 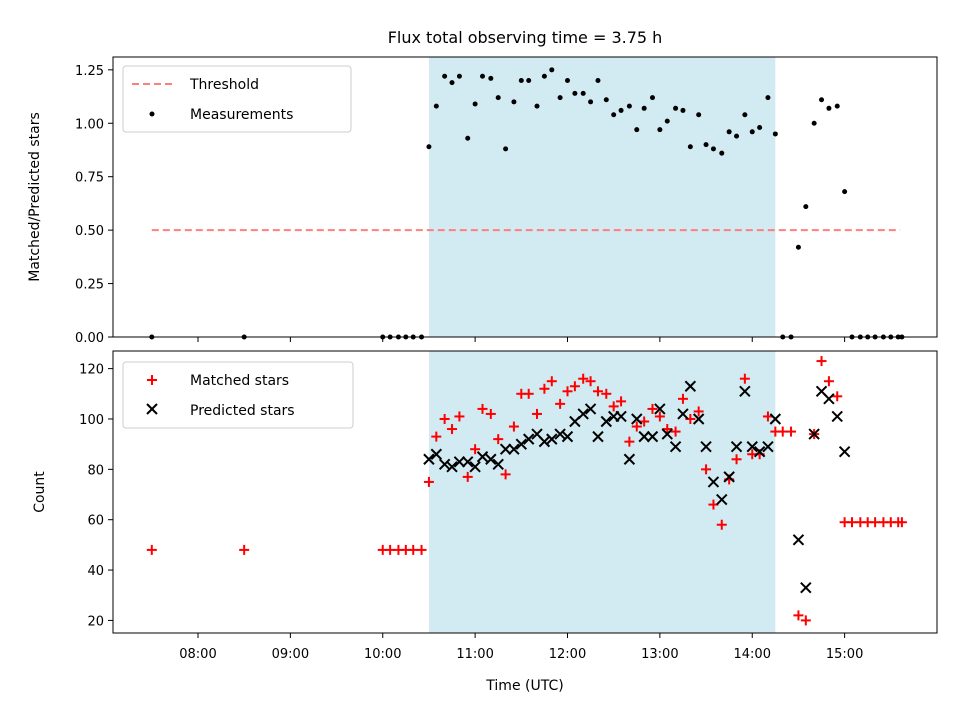 What do you see at coordinates (237, 99) in the screenshot?
I see `top-legend-box` at bounding box center [237, 99].